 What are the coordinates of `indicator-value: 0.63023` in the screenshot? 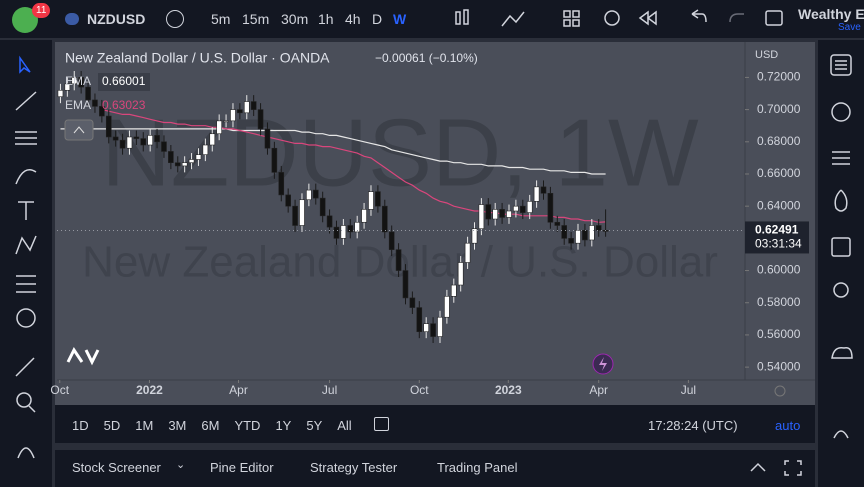 It's located at (124, 105).